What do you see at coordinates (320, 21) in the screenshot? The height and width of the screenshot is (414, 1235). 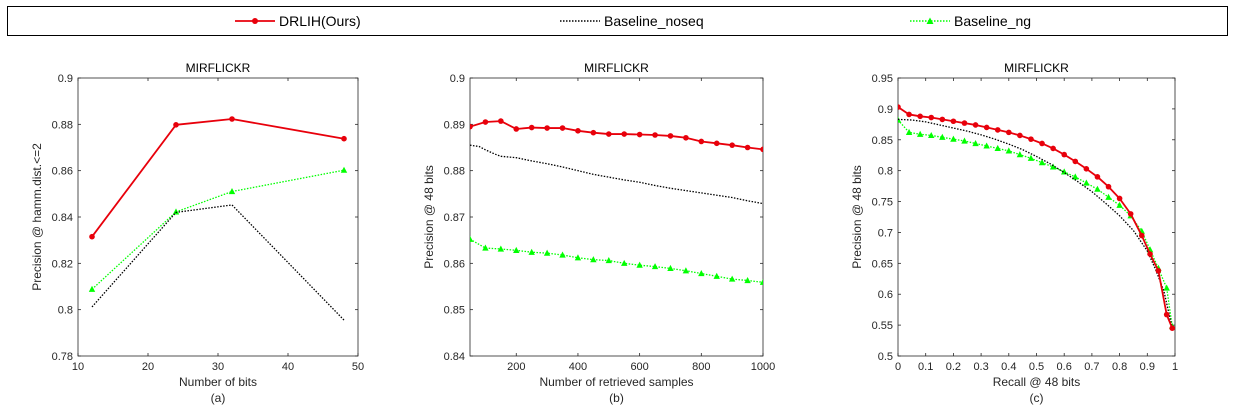 I see `legend-label: DRLIH(Ours)` at bounding box center [320, 21].